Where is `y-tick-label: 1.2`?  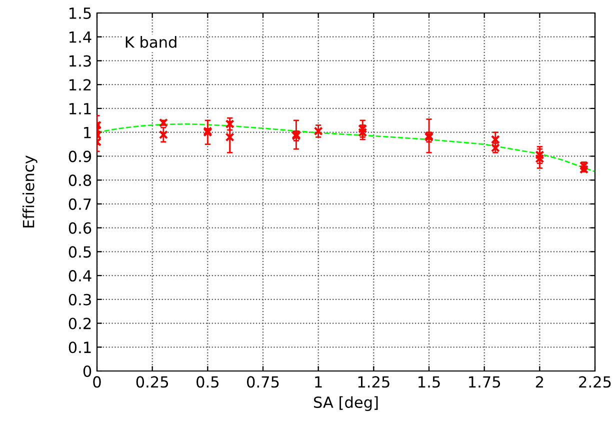 y-tick-label: 1.2 is located at coordinates (80, 84).